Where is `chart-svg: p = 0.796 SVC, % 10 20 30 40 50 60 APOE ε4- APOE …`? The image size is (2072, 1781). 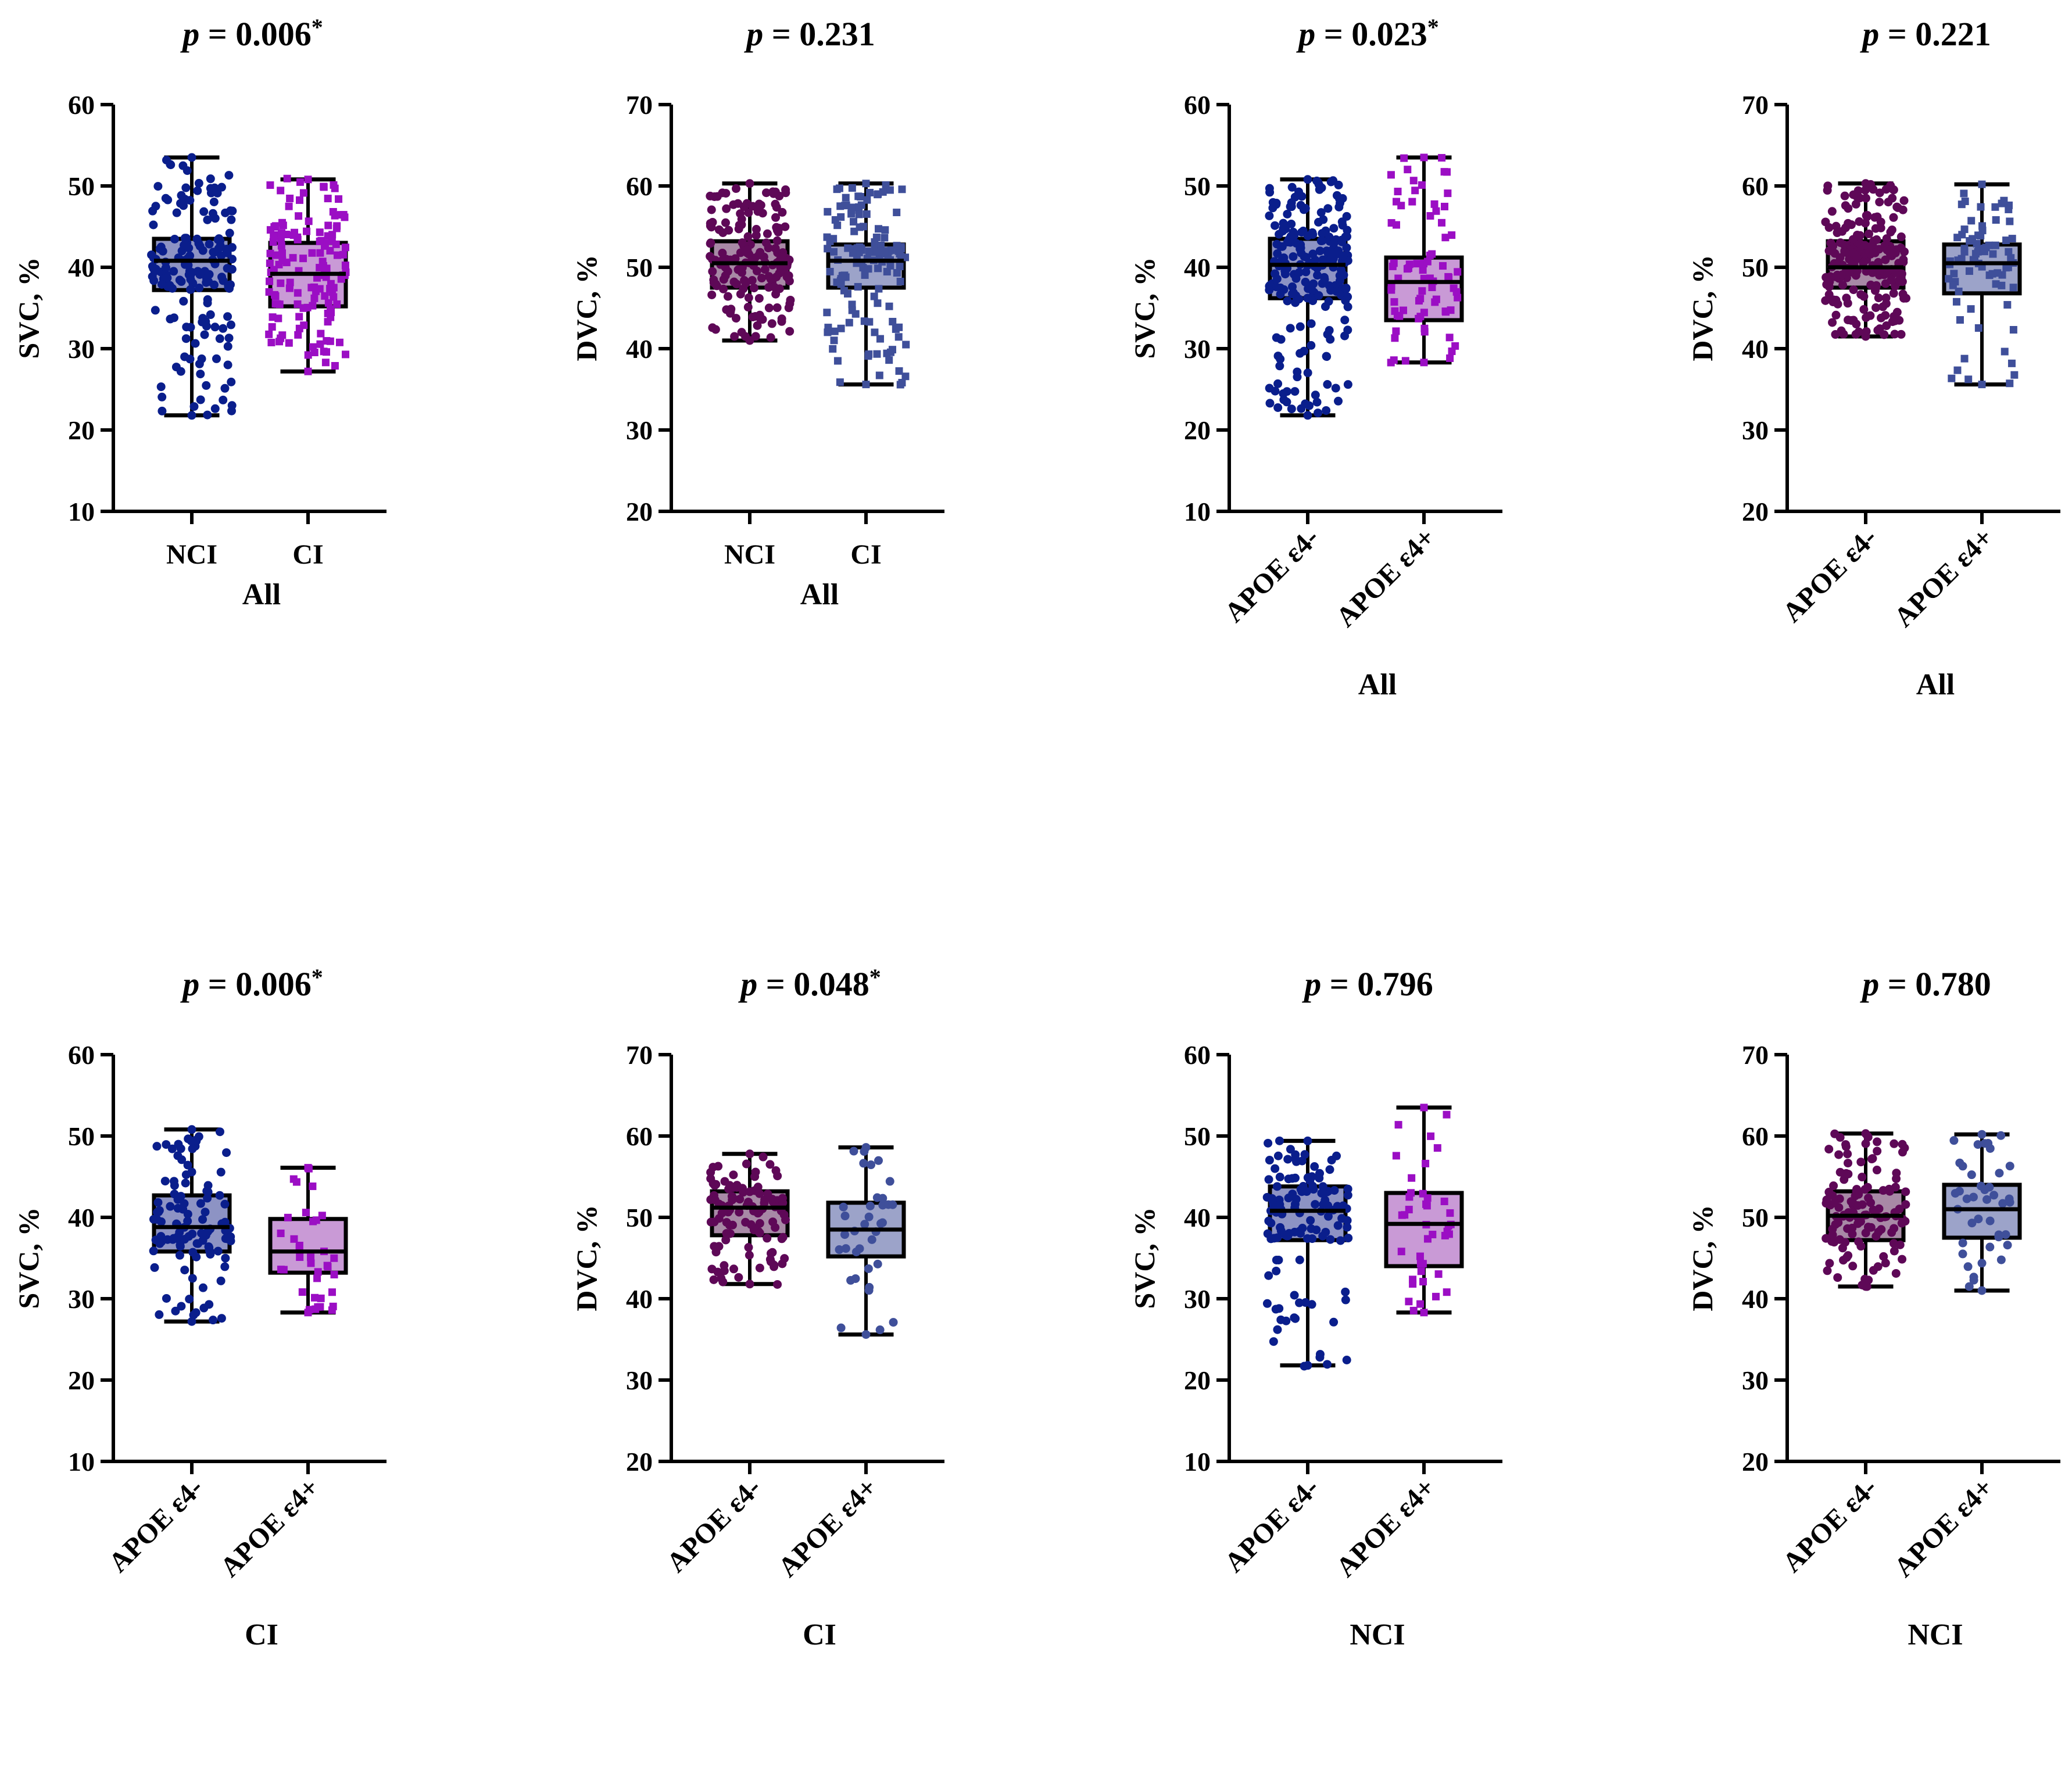 chart-svg: p = 0.796 SVC, % 10 20 30 40 50 60 APOE ε4- APOE … is located at coordinates (1315, 1308).